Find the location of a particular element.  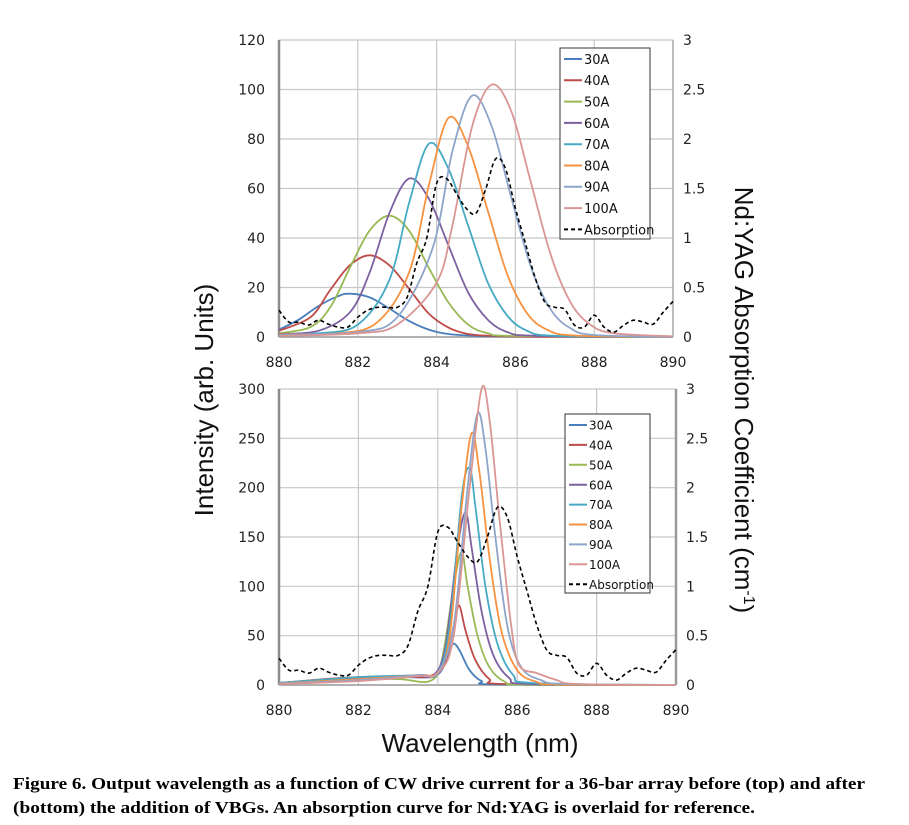

x-axis-title: Wavelength (nm) is located at coordinates (480, 743).